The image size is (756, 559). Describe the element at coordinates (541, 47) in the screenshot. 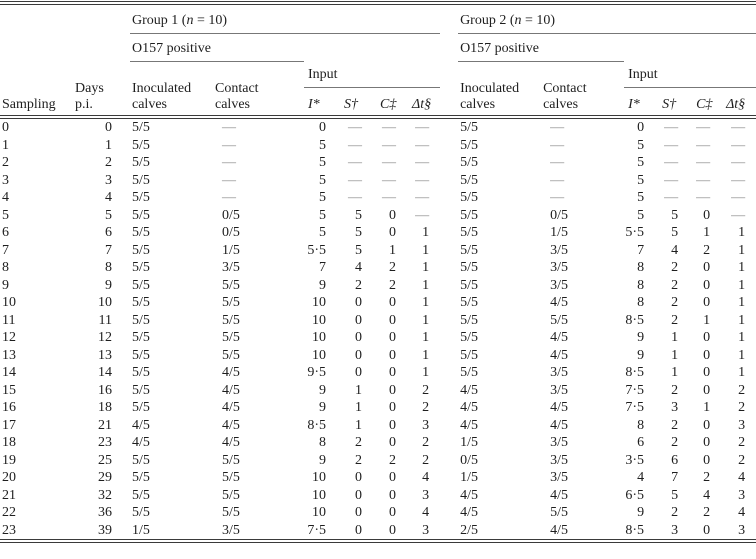

I see `g2-o157-positive-label: O157 positive` at that location.